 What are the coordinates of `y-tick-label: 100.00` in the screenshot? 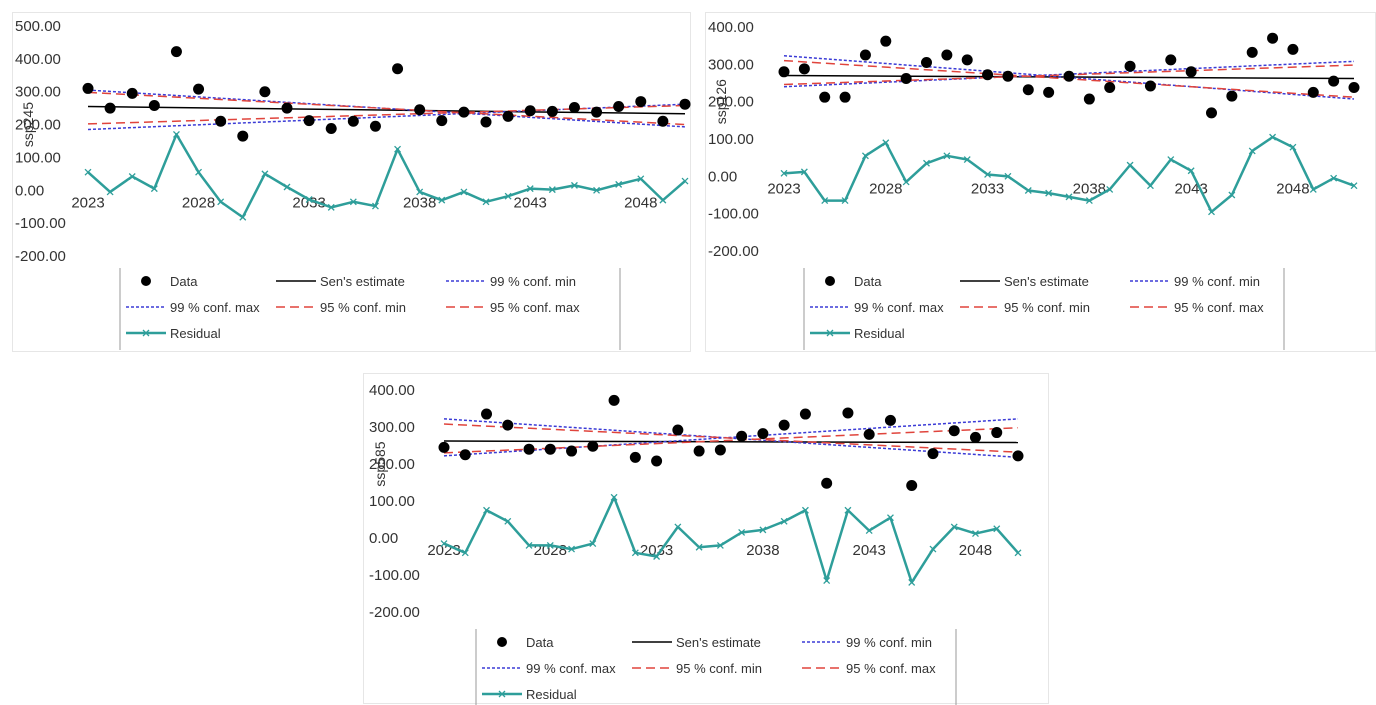 It's located at (731, 139).